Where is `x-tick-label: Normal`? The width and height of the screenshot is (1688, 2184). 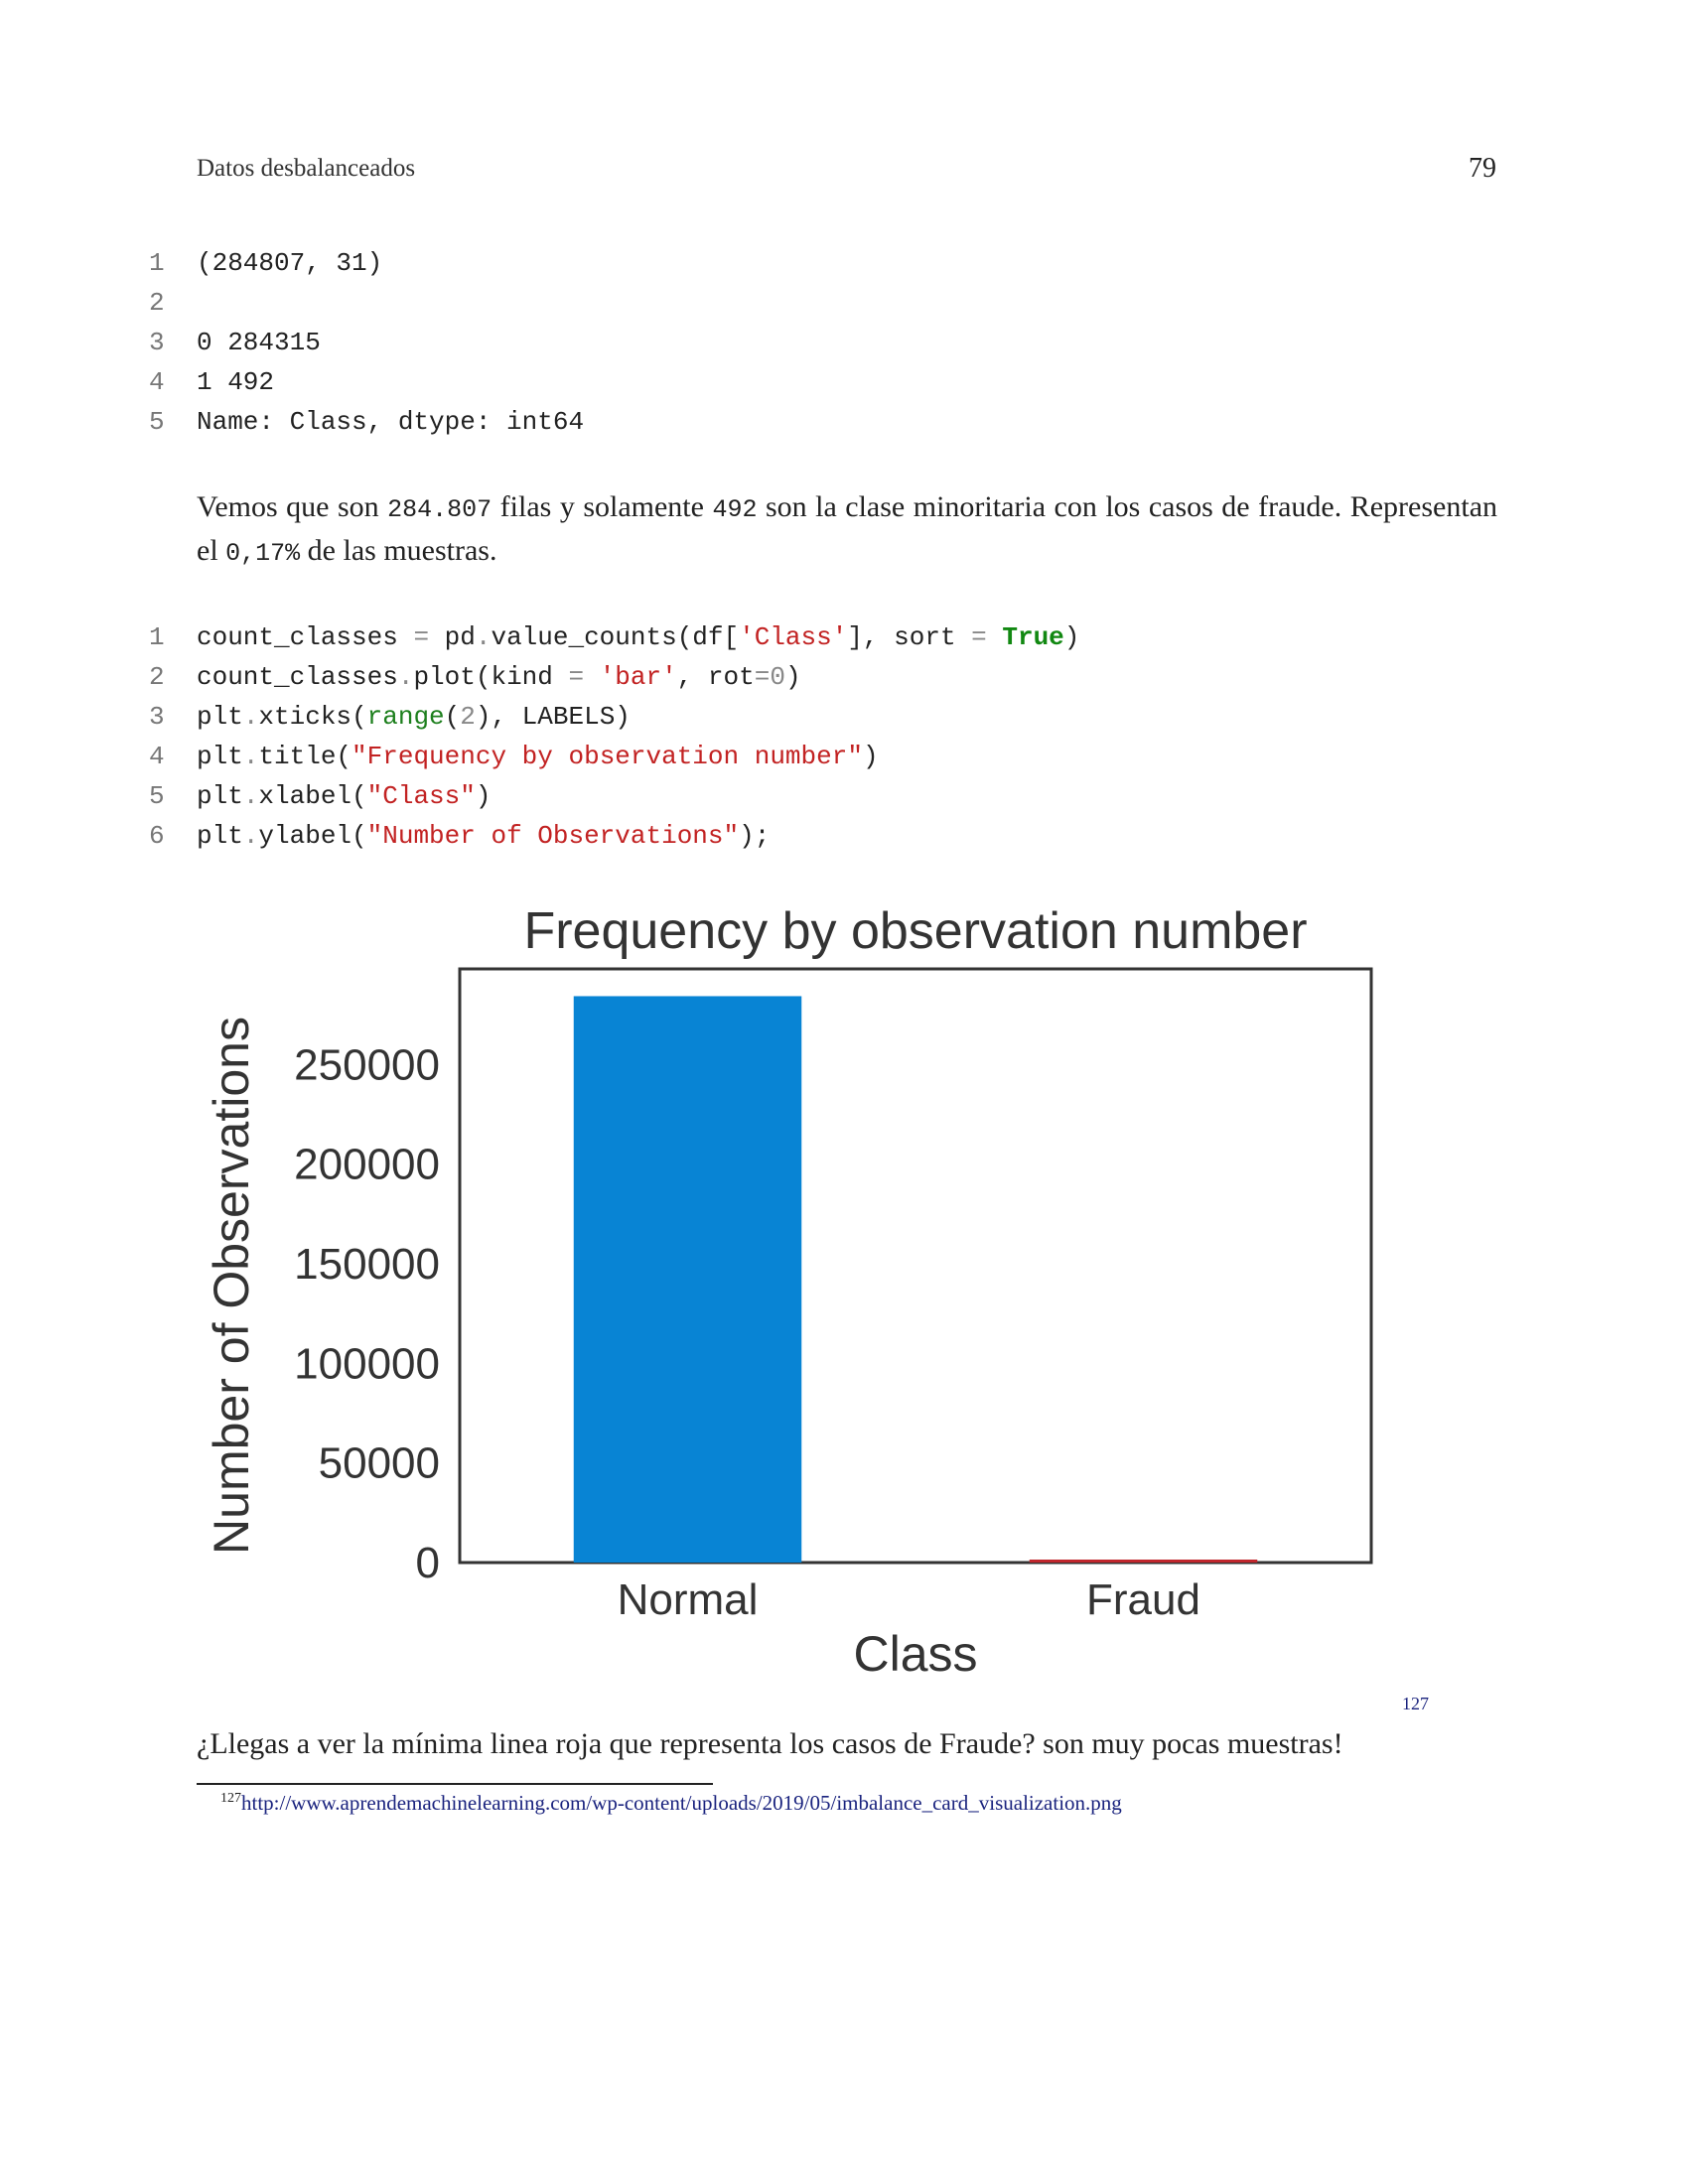 x-tick-label: Normal is located at coordinates (688, 1599).